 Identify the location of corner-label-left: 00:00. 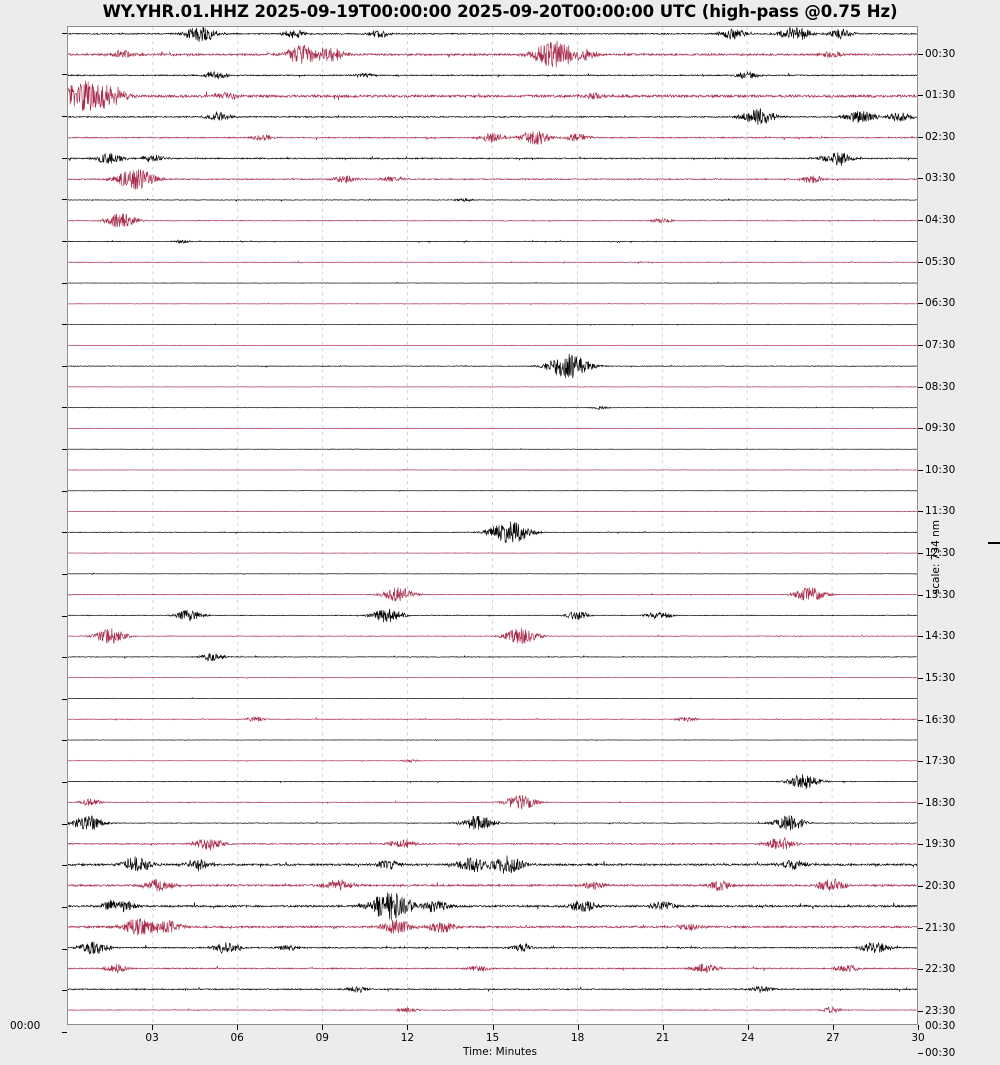
(25, 1026).